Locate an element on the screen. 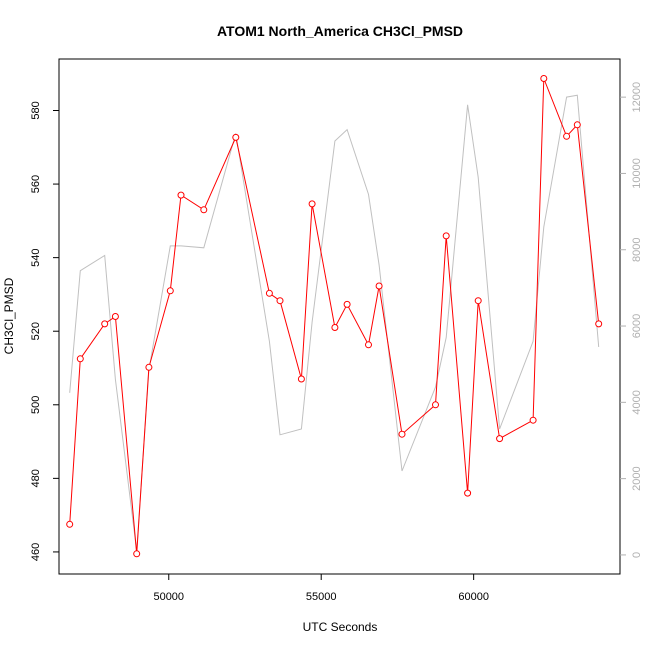 The width and height of the screenshot is (650, 650). x-axis: 50000 55000 60000 is located at coordinates (321, 588).